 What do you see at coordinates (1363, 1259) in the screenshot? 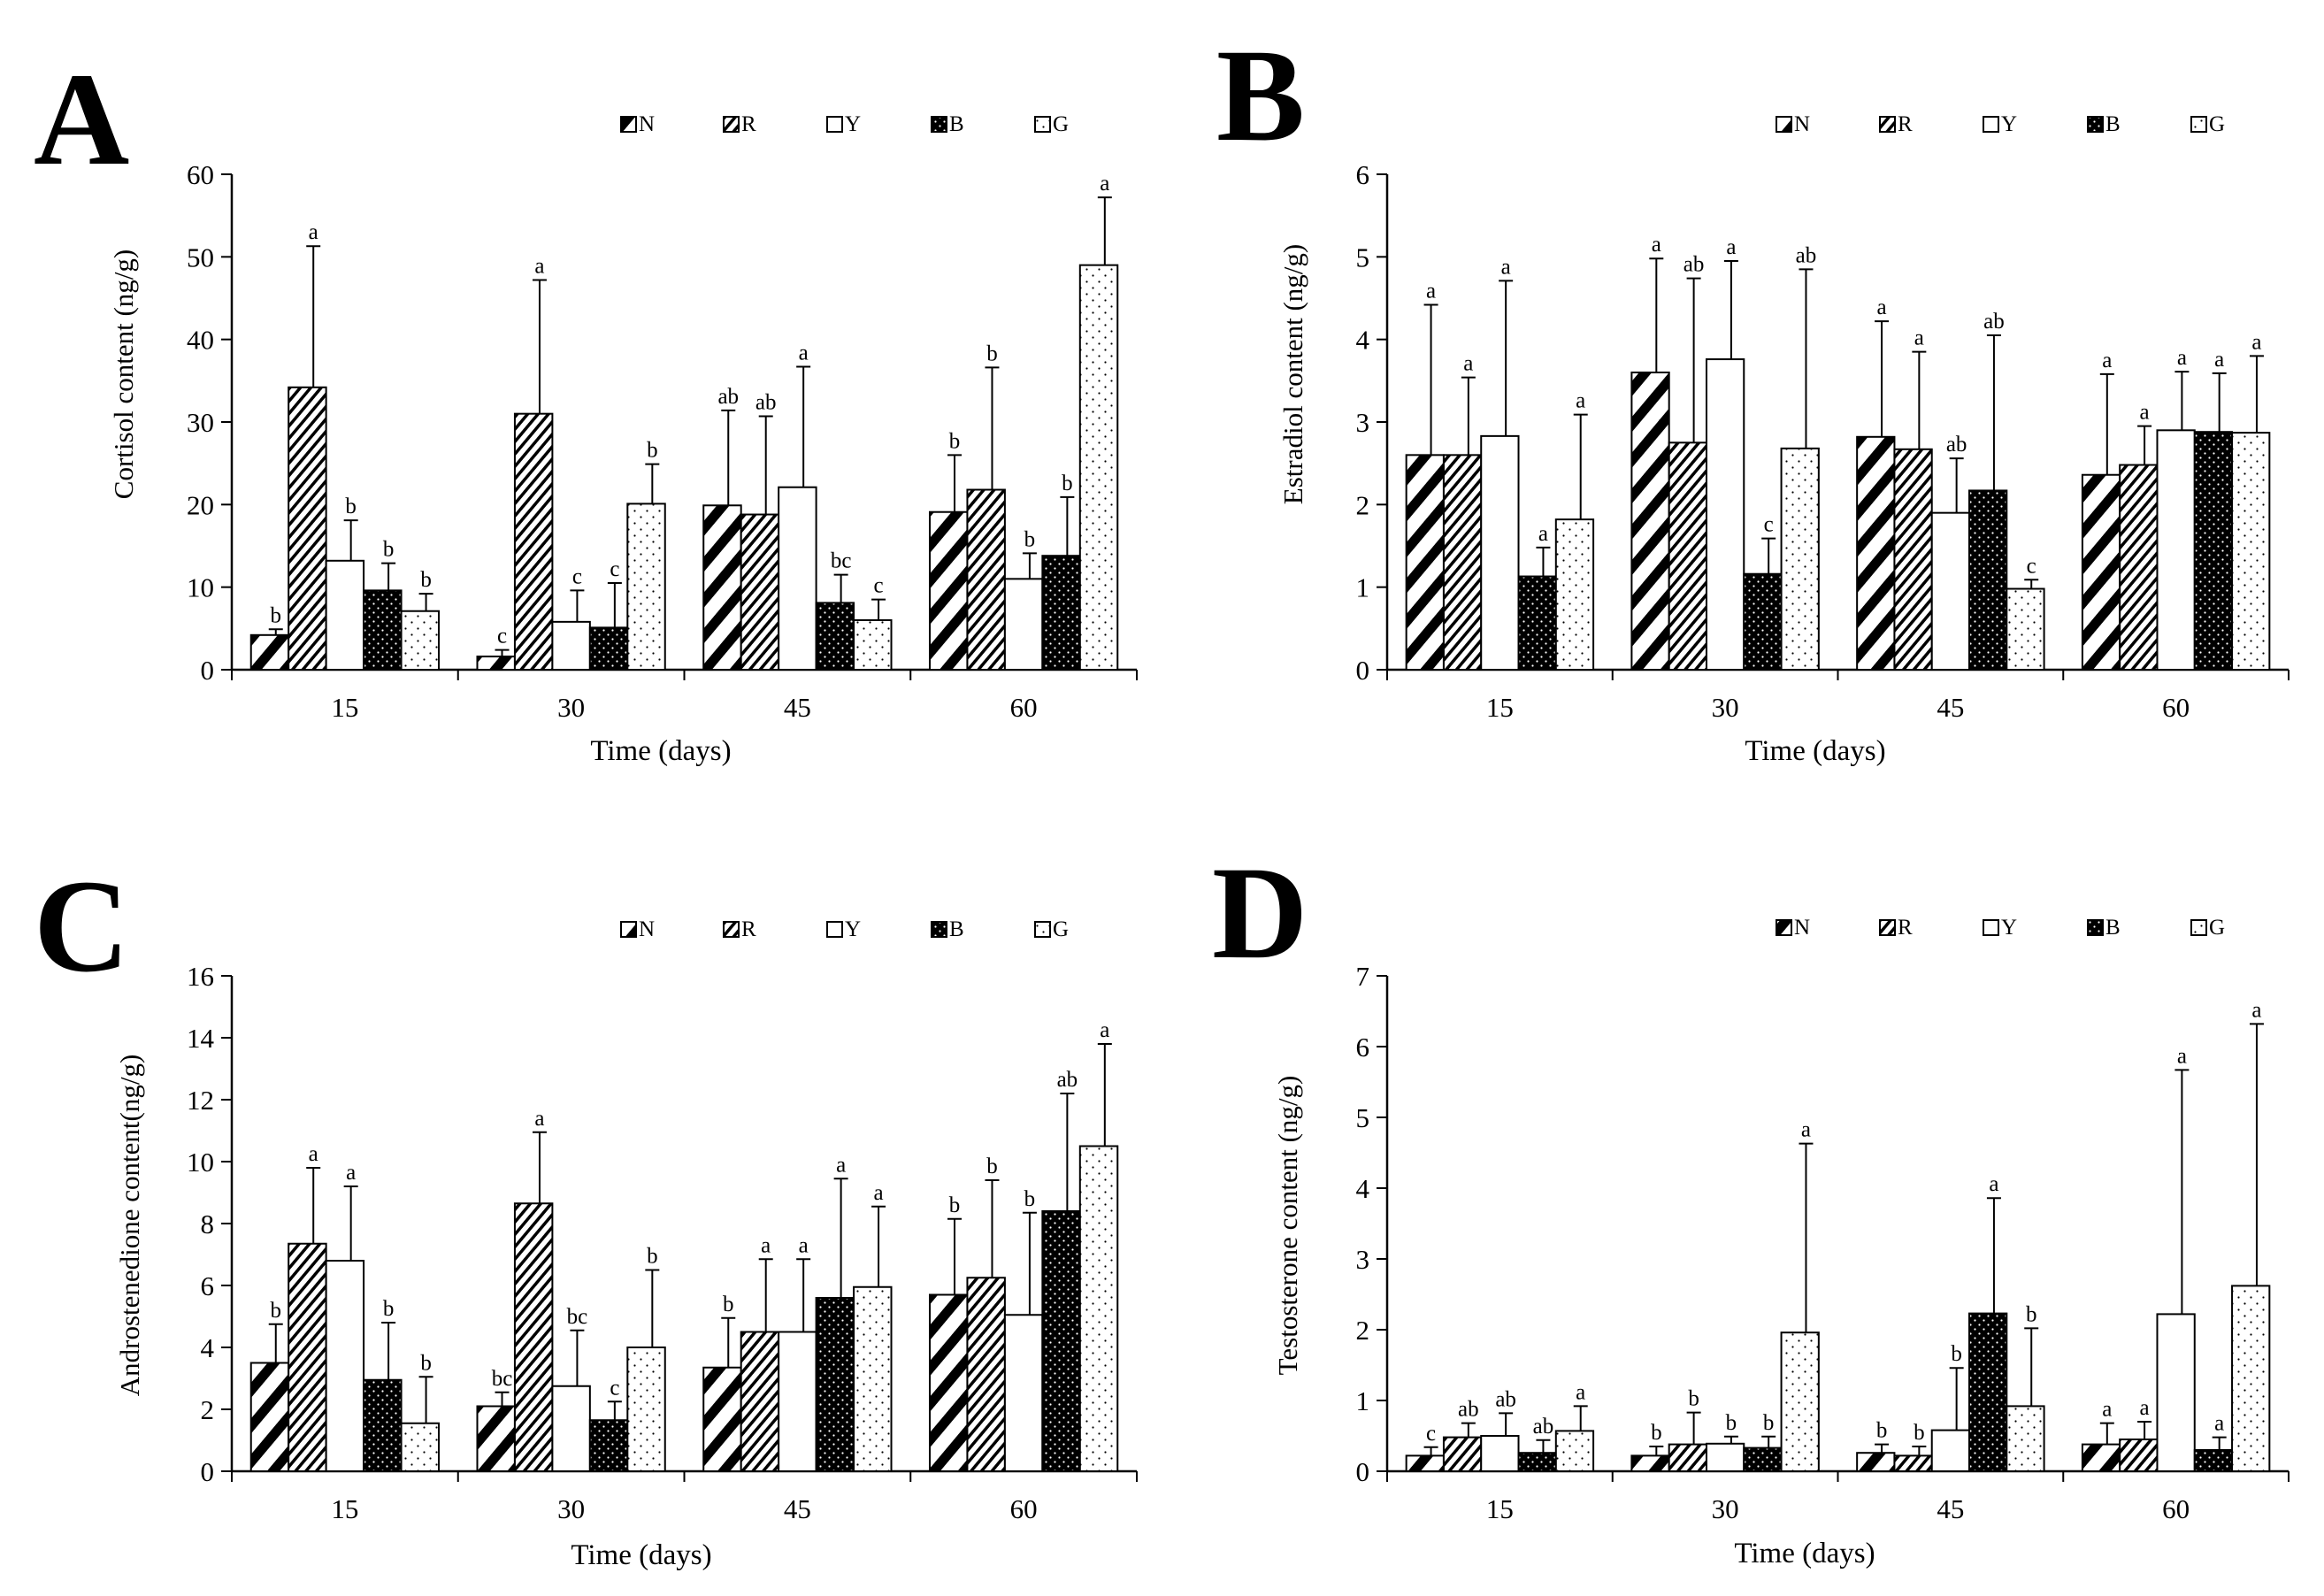
I see `y-tick-label-d: 3` at bounding box center [1363, 1259].